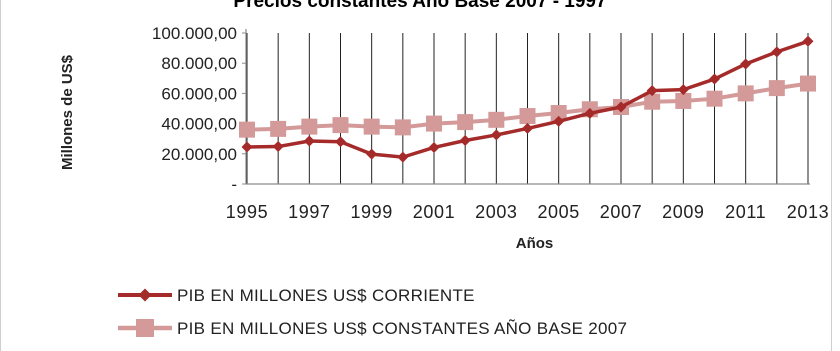  What do you see at coordinates (247, 212) in the screenshot?
I see `x-tick-label: 1995` at bounding box center [247, 212].